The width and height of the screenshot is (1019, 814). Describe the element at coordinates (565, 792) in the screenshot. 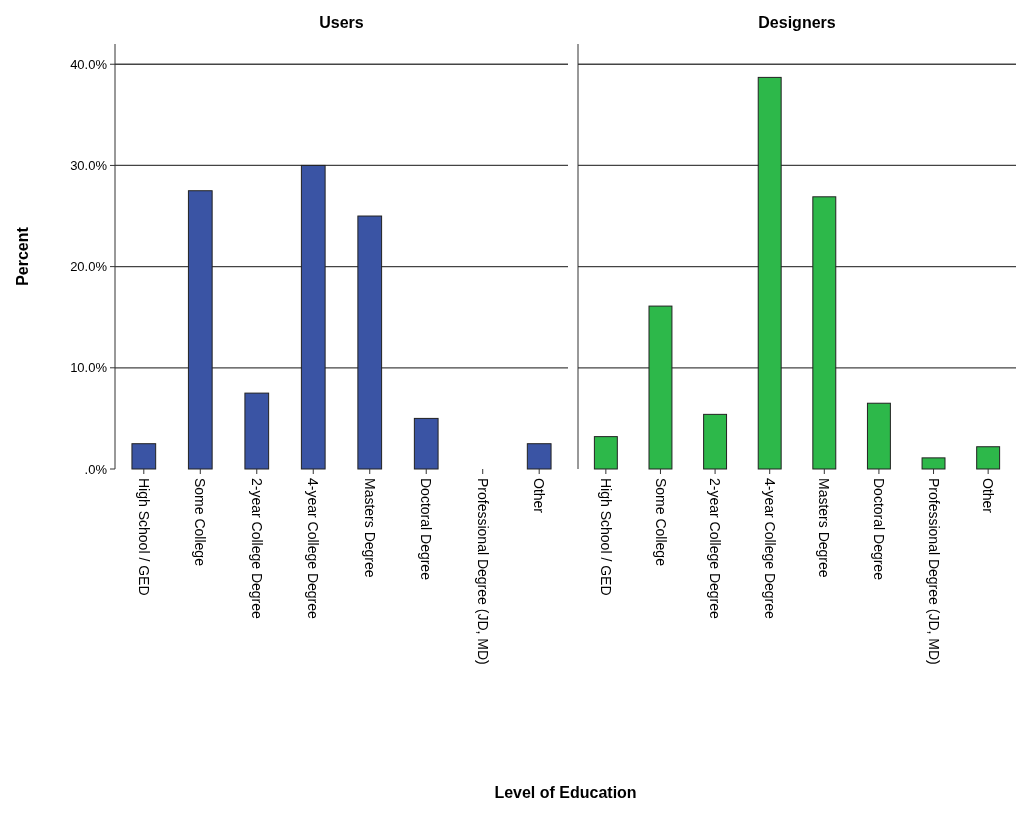

I see `x-axis-title: Level of Education` at that location.